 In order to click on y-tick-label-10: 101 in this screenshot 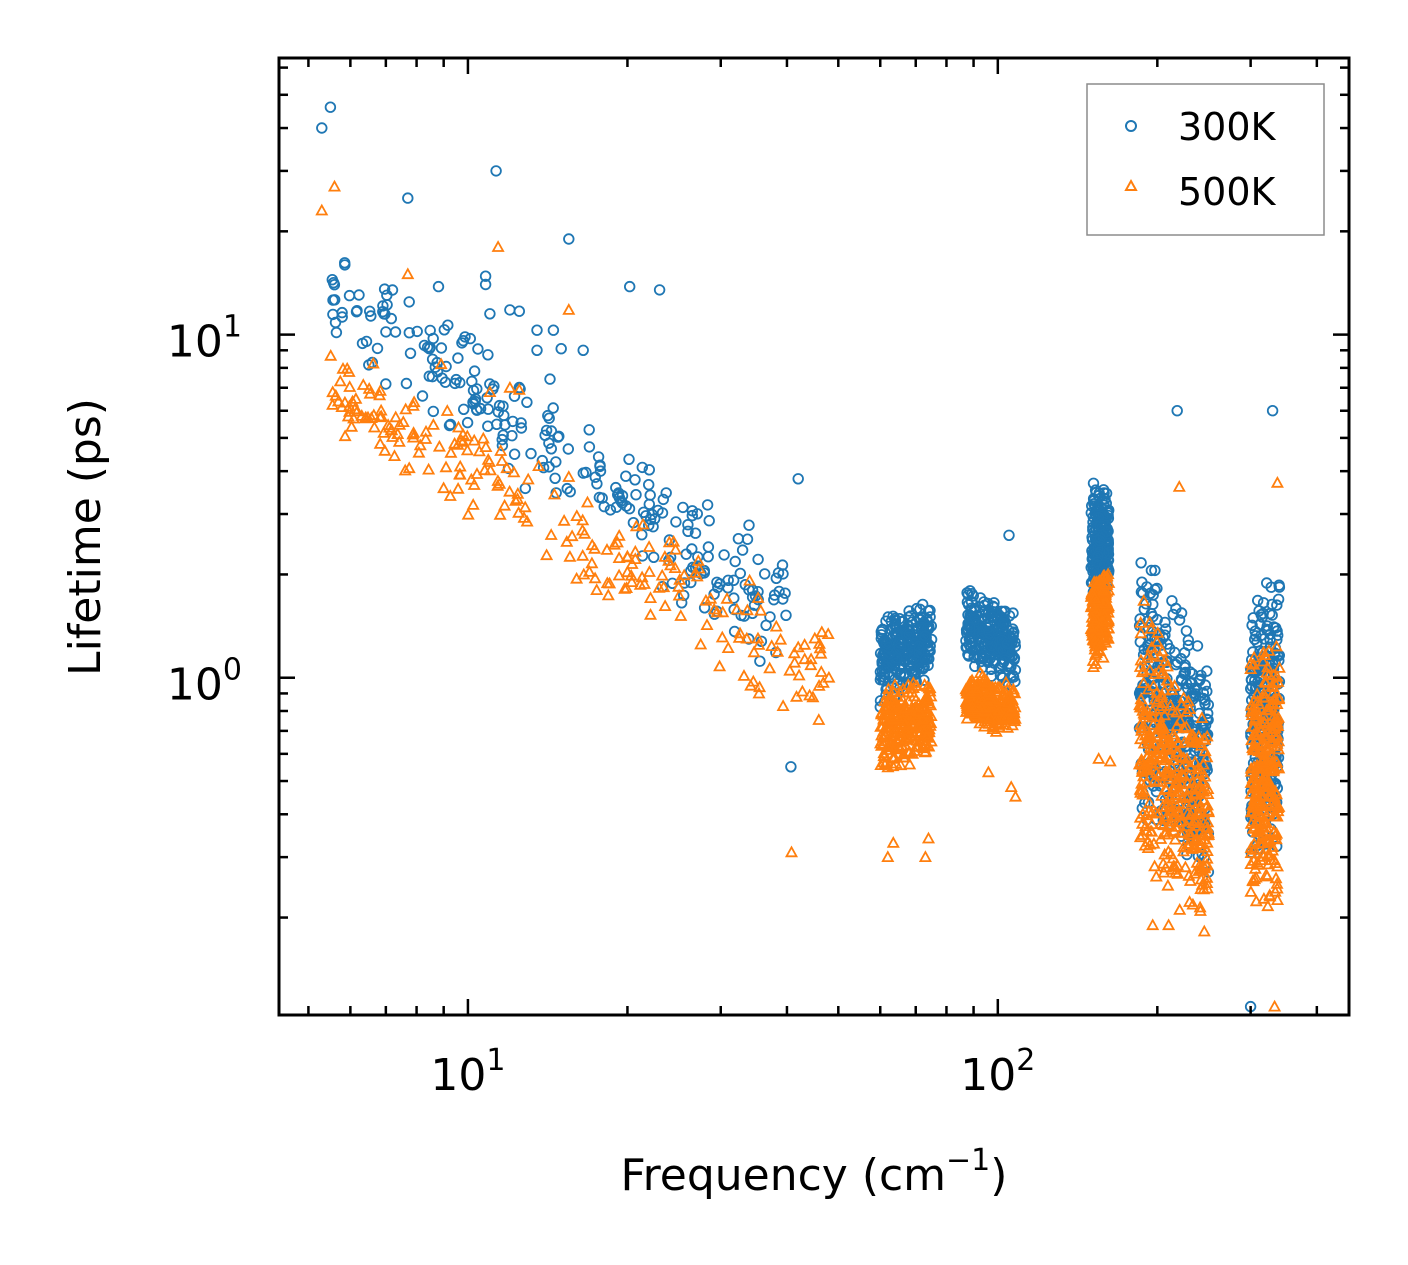, I will do `click(204, 339)`.